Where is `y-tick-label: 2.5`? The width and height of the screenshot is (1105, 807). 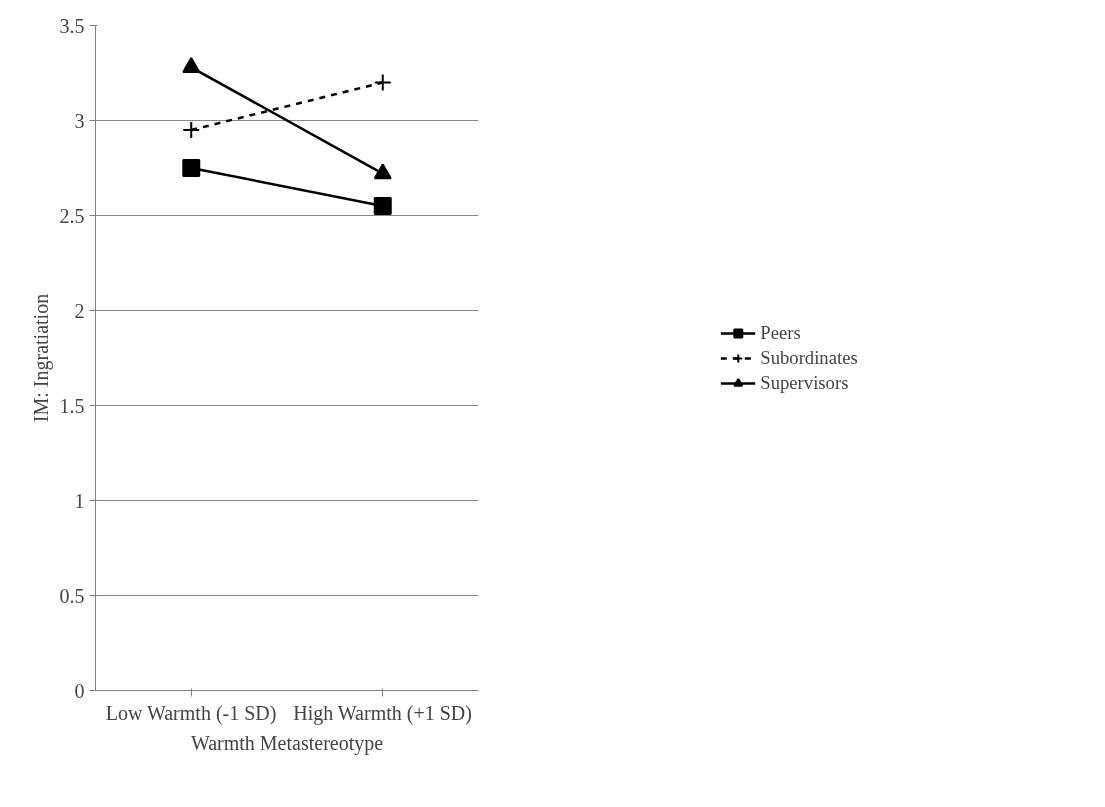 y-tick-label: 2.5 is located at coordinates (72, 215).